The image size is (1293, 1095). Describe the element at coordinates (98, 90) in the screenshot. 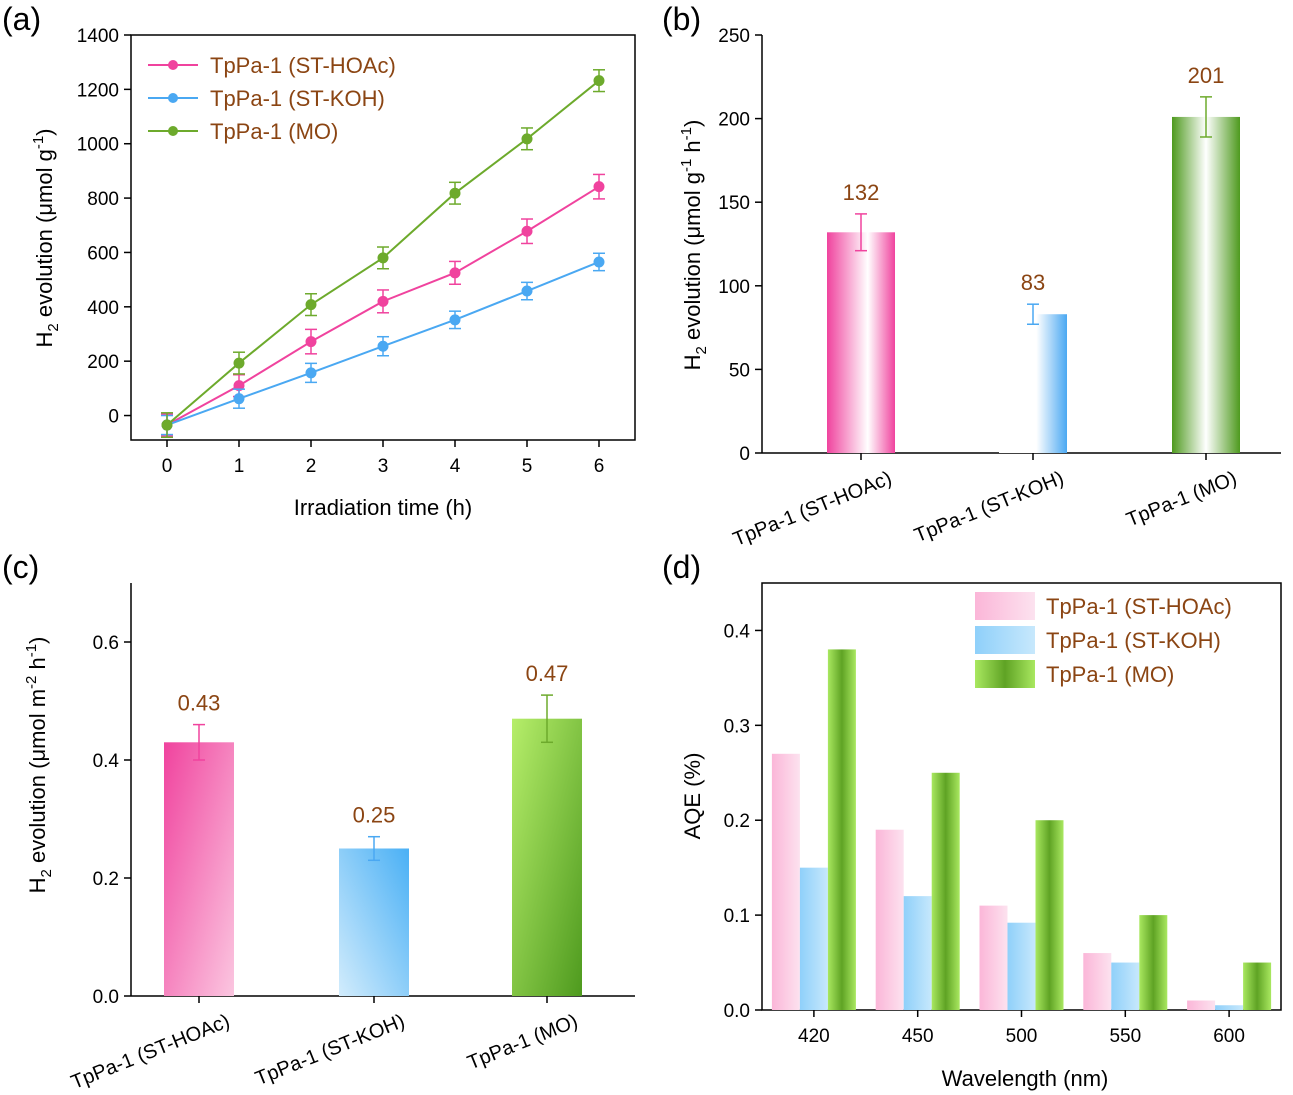

I see `y-tick-label: 1200` at that location.